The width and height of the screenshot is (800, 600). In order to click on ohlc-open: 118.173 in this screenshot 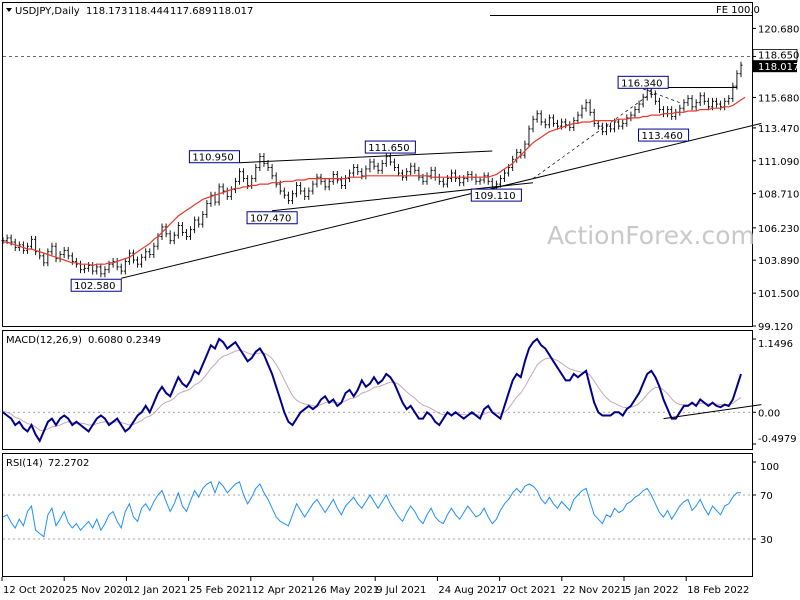, I will do `click(106, 11)`.